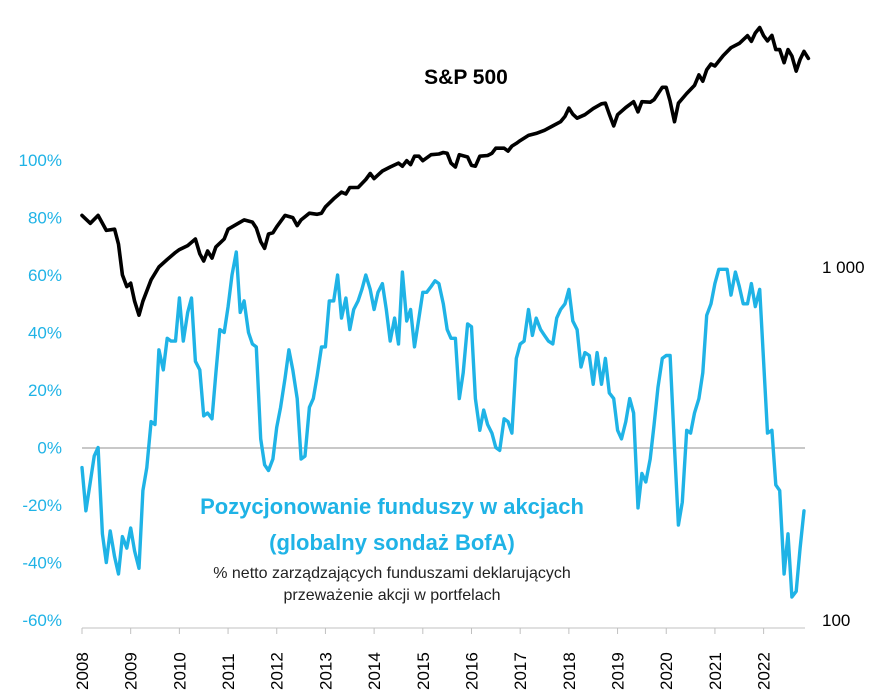 This screenshot has height=691, width=873. I want to click on x-tick-label: 2008, so click(82, 671).